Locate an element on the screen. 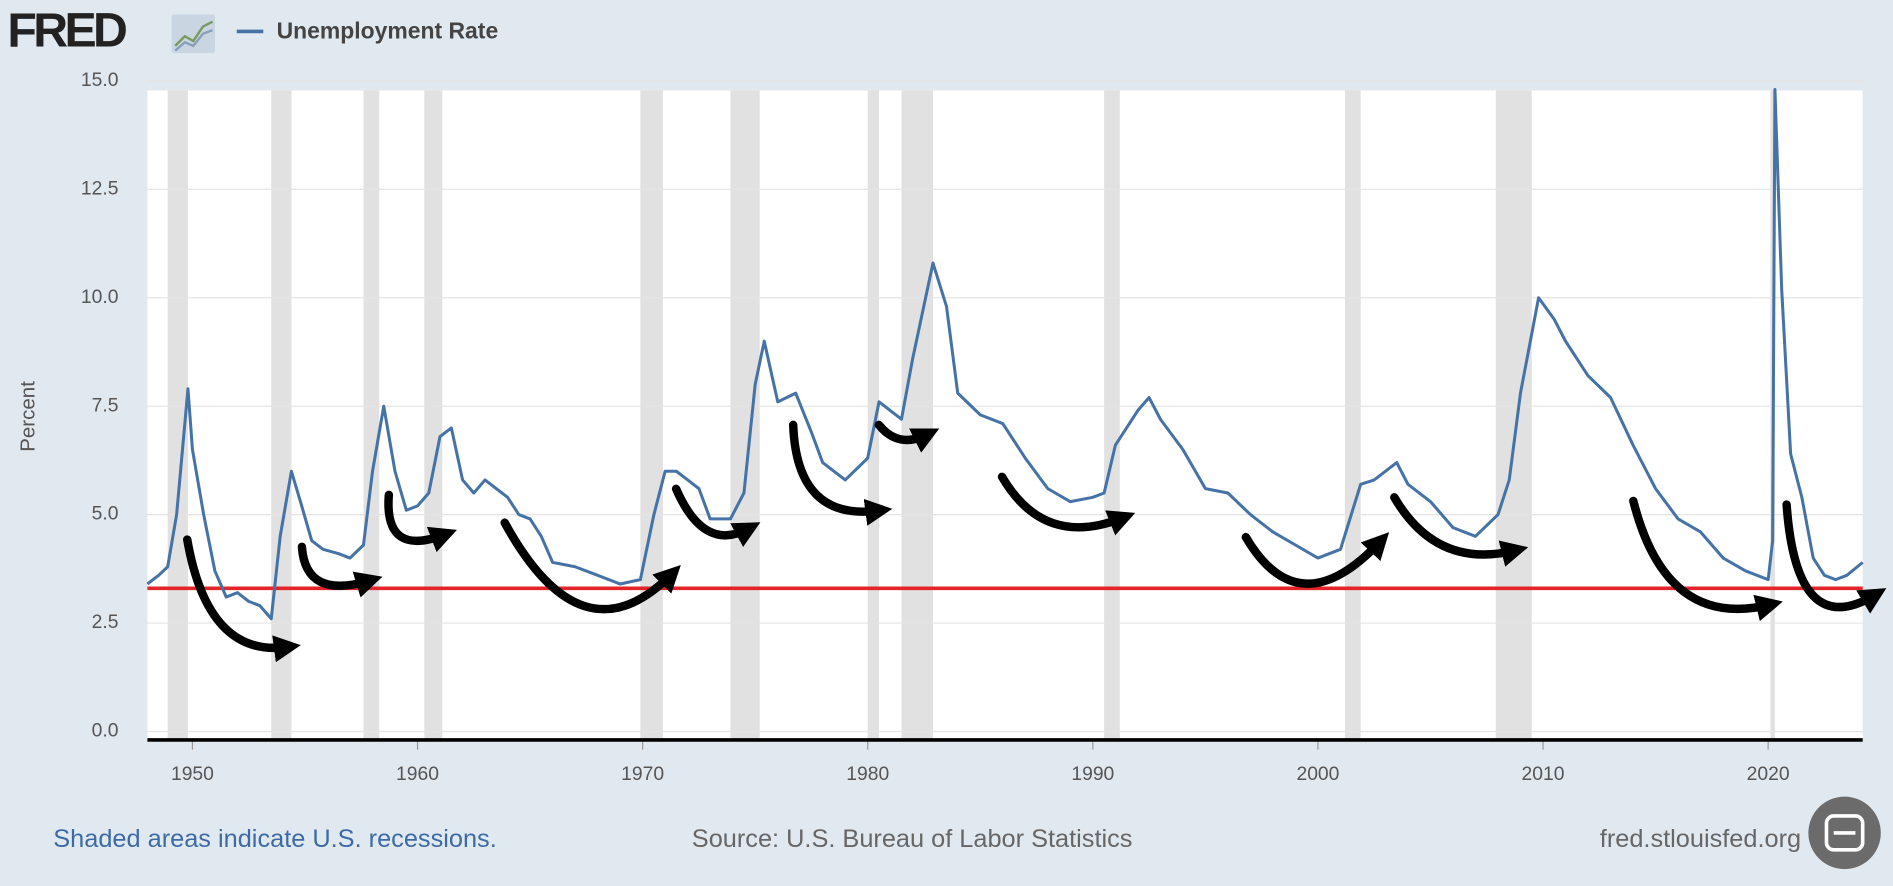  x-tick-label: 2010 is located at coordinates (1543, 774).